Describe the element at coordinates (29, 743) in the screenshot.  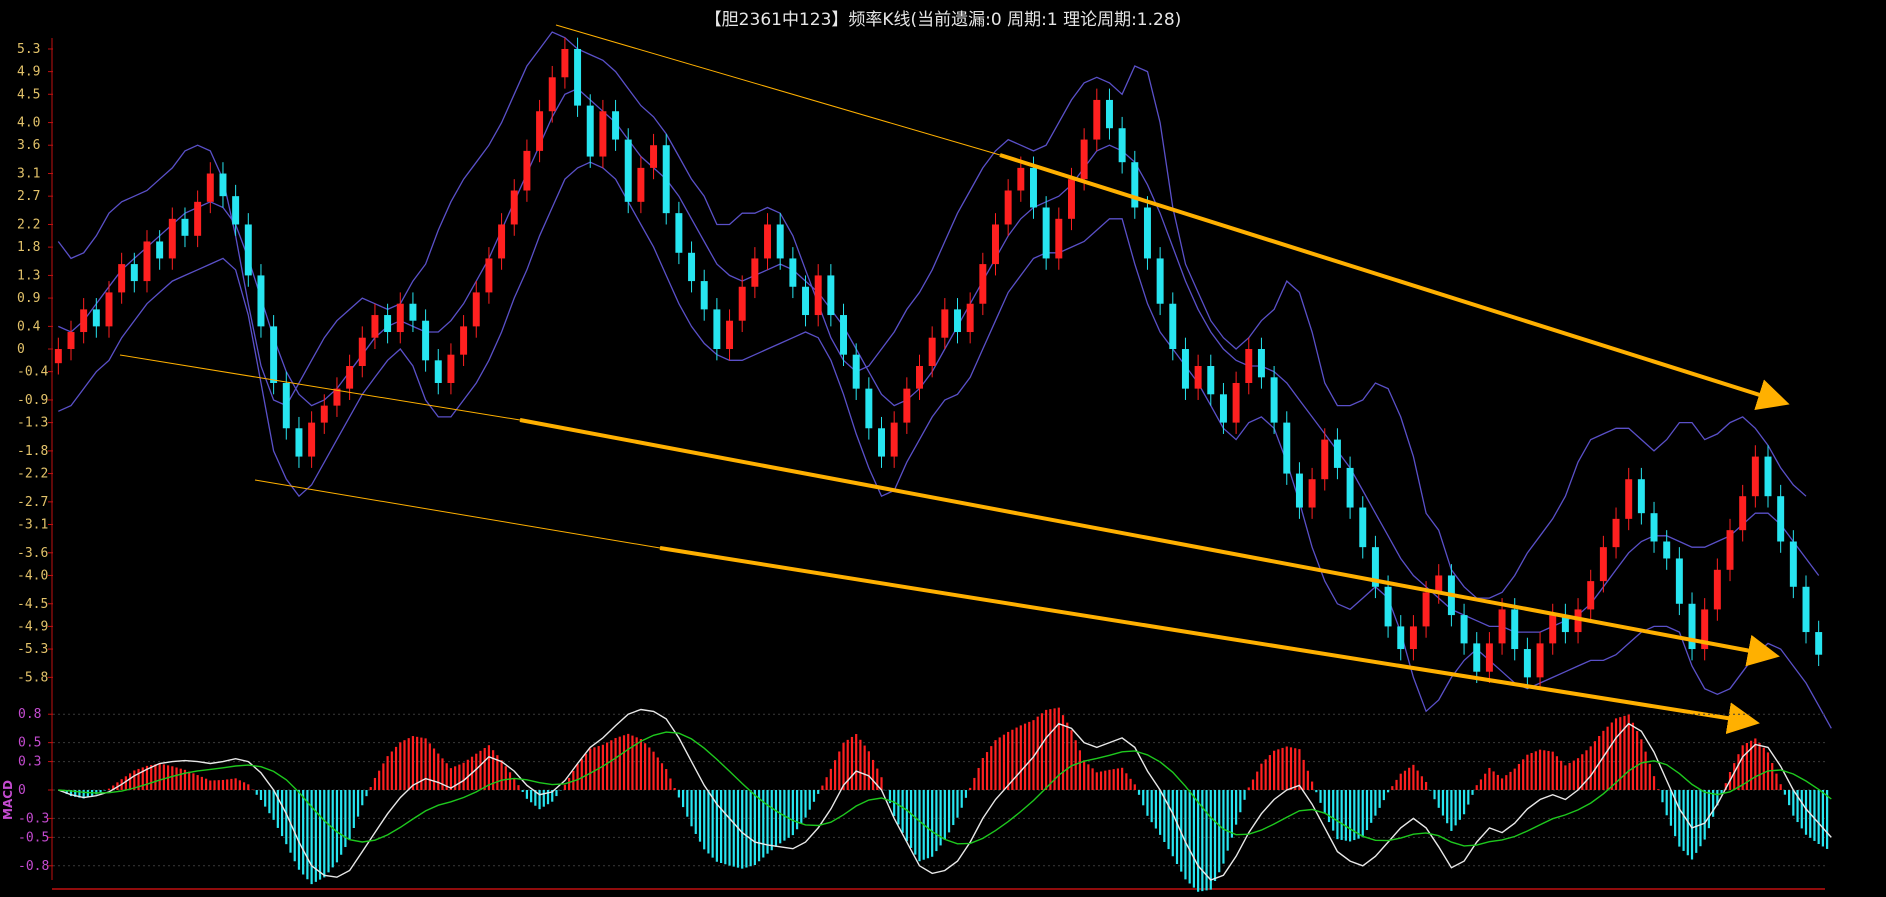
I see `macd-tick-label: 0.5` at that location.